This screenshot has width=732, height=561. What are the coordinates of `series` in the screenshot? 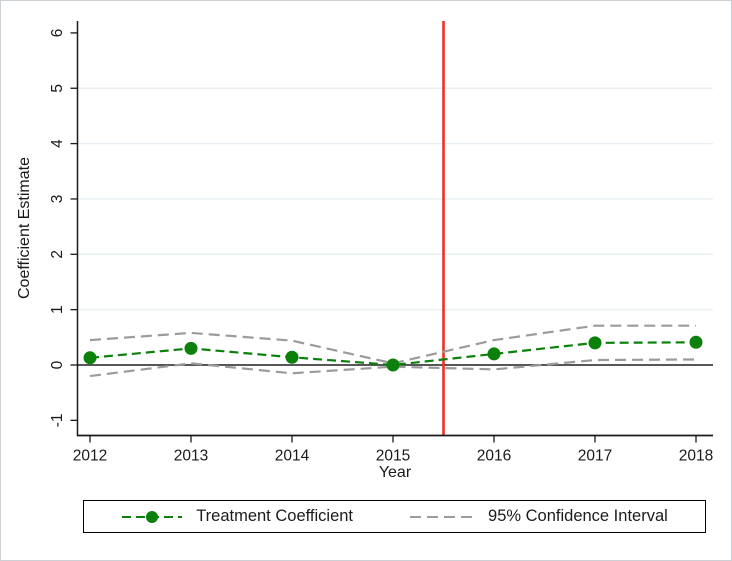 It's located at (393, 351).